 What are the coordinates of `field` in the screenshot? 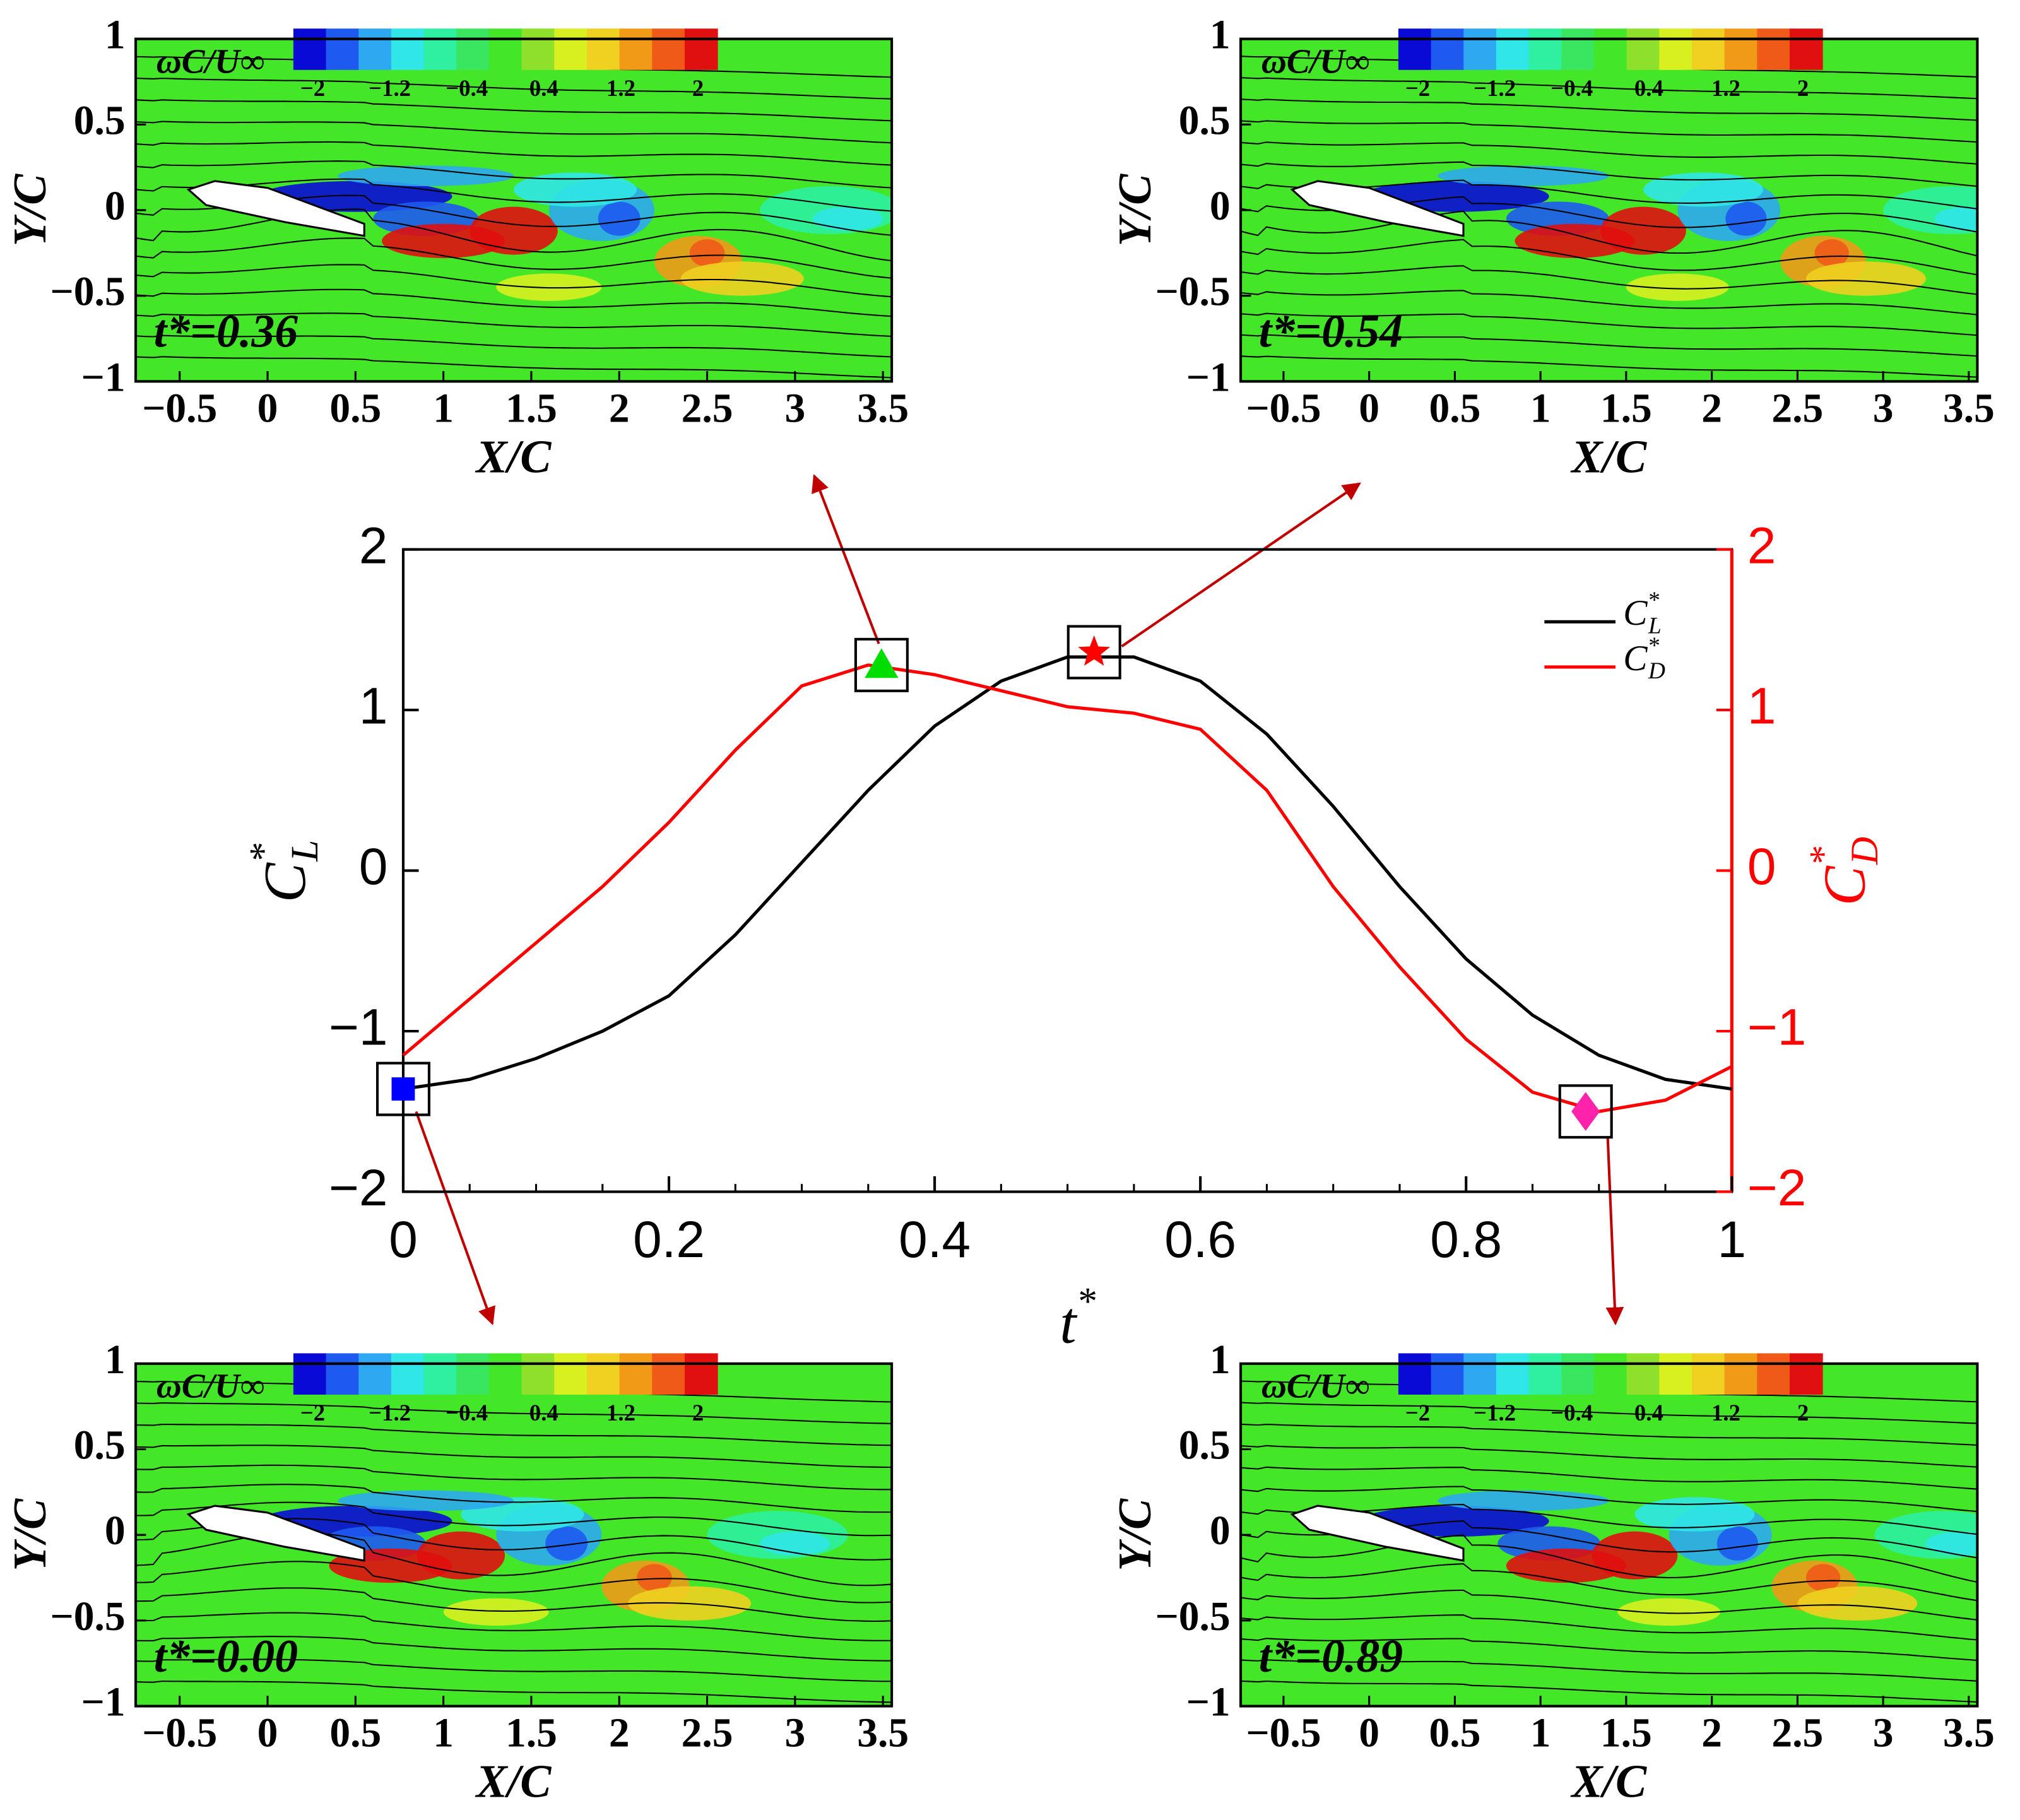 It's located at (514, 210).